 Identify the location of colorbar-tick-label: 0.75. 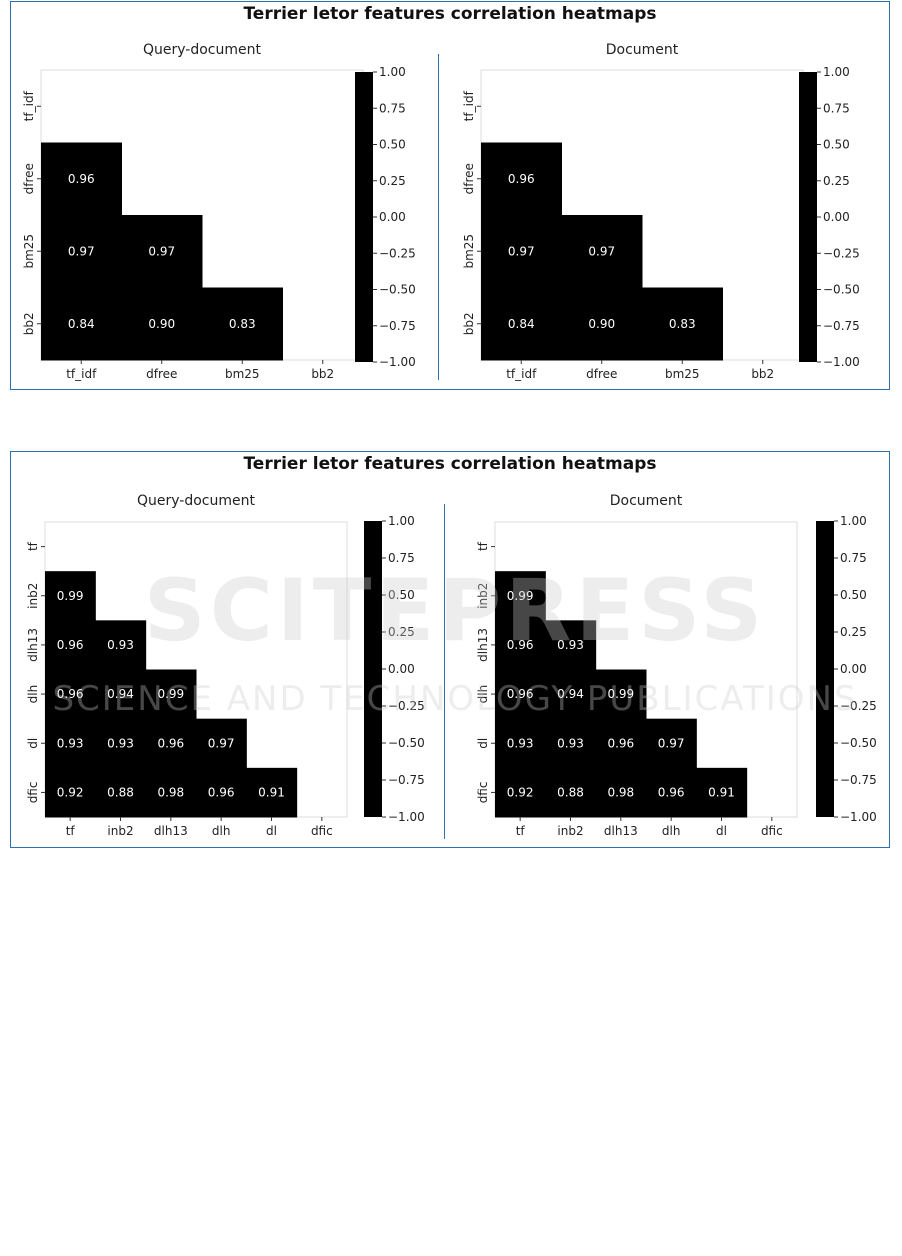
(836, 108).